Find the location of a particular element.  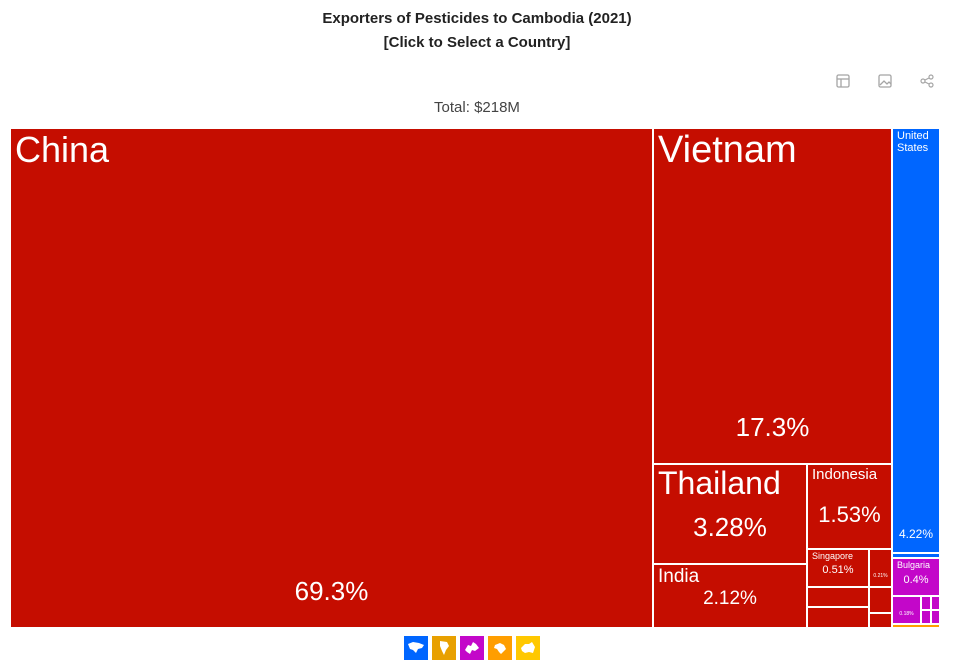

tile-label: Singapore is located at coordinates (833, 556).